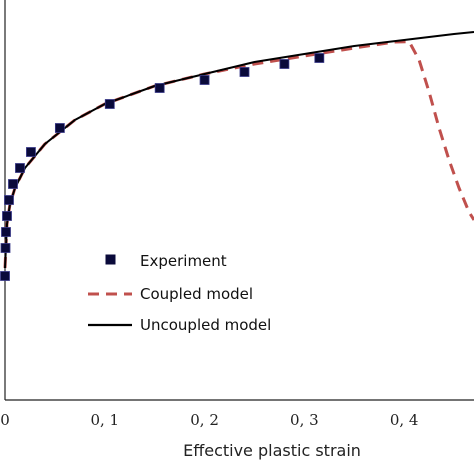 The width and height of the screenshot is (474, 474). What do you see at coordinates (204, 420) in the screenshot?
I see `x-tick-label: 0, 2` at bounding box center [204, 420].